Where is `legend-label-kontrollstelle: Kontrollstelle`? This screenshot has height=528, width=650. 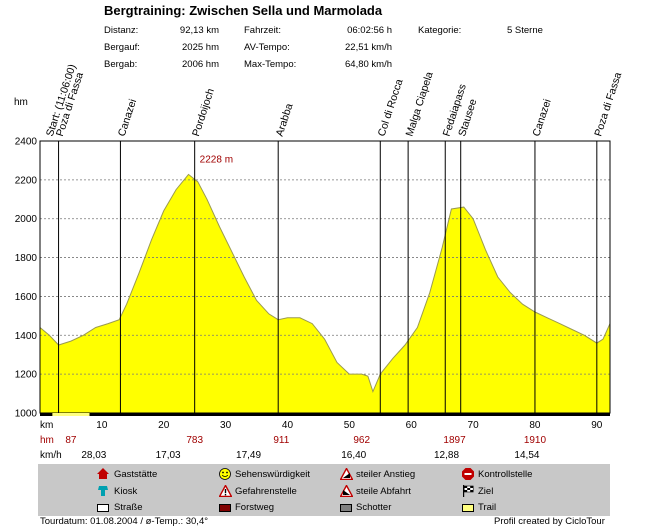 legend-label-kontrollstelle: Kontrollstelle is located at coordinates (505, 474).